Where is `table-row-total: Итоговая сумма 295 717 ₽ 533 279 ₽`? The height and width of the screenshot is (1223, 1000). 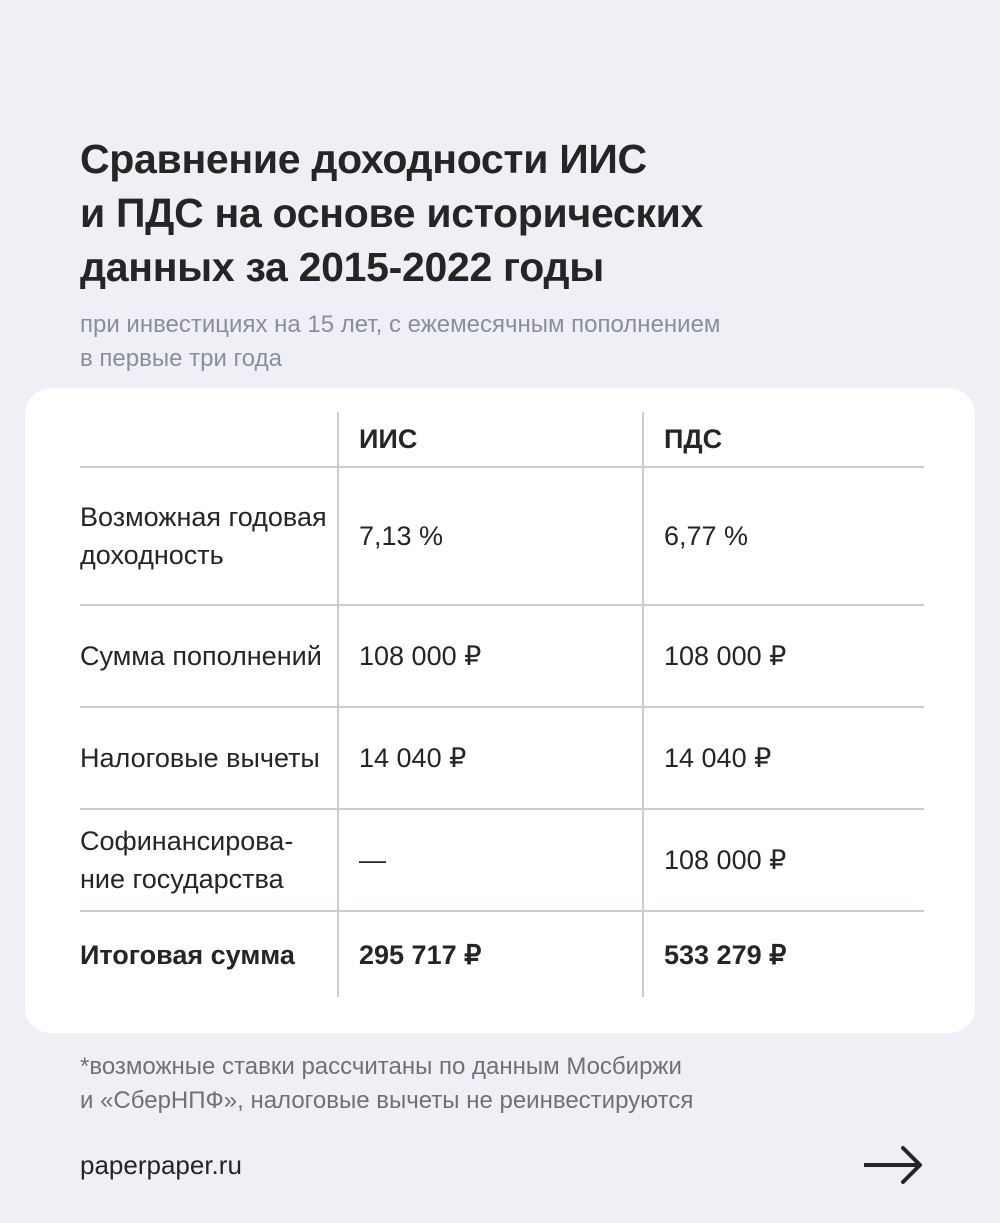 table-row-total: Итоговая сумма 295 717 ₽ 533 279 ₽ is located at coordinates (502, 953).